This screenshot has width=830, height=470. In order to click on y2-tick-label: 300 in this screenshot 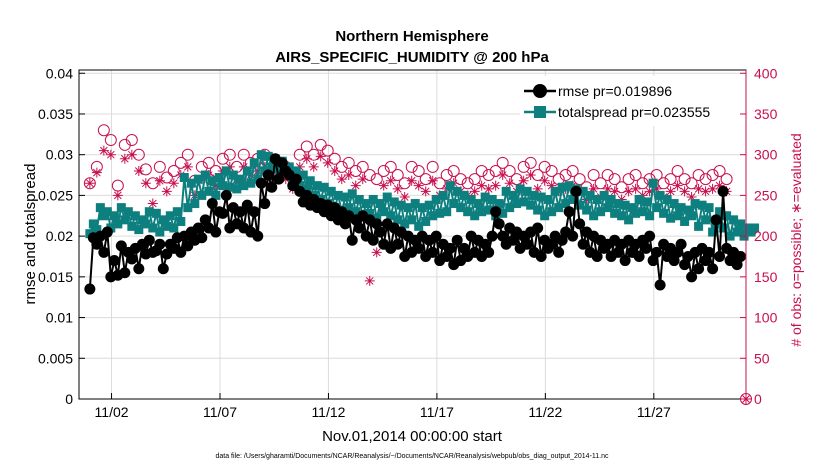, I will do `click(766, 155)`.